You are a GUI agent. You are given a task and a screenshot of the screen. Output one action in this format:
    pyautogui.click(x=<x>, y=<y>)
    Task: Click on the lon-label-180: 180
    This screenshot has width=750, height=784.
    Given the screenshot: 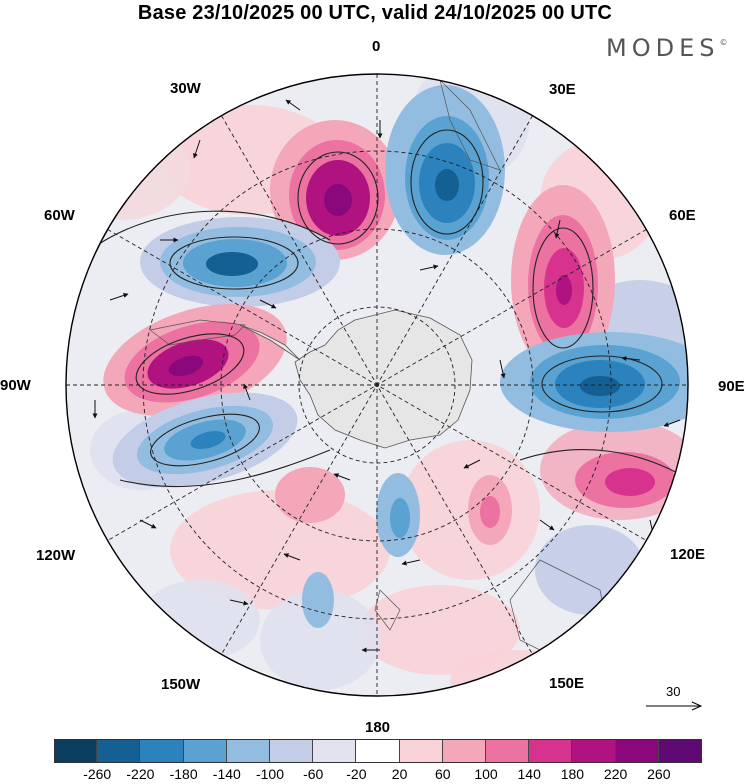 What is the action you would take?
    pyautogui.click(x=378, y=727)
    